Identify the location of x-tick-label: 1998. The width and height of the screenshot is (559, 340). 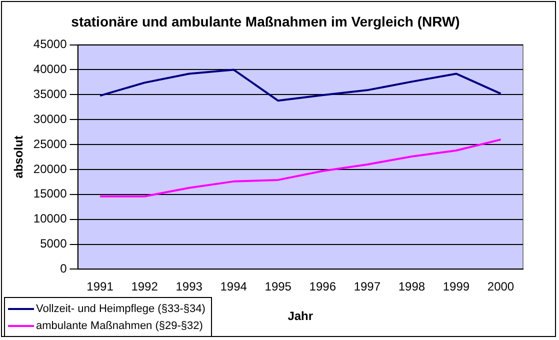
(412, 287).